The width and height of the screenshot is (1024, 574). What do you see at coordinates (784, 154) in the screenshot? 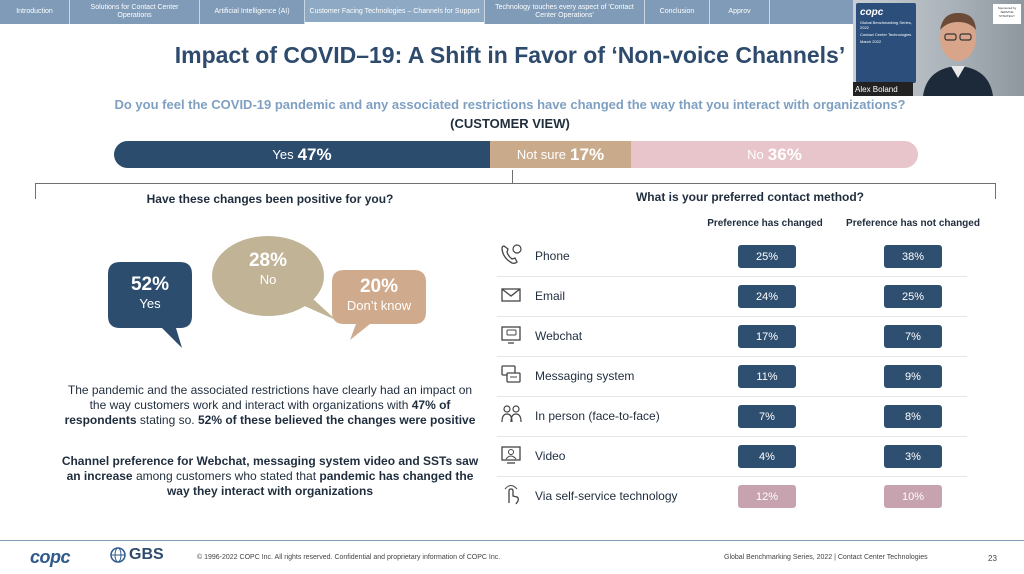
I see `segment-value: 36%` at bounding box center [784, 154].